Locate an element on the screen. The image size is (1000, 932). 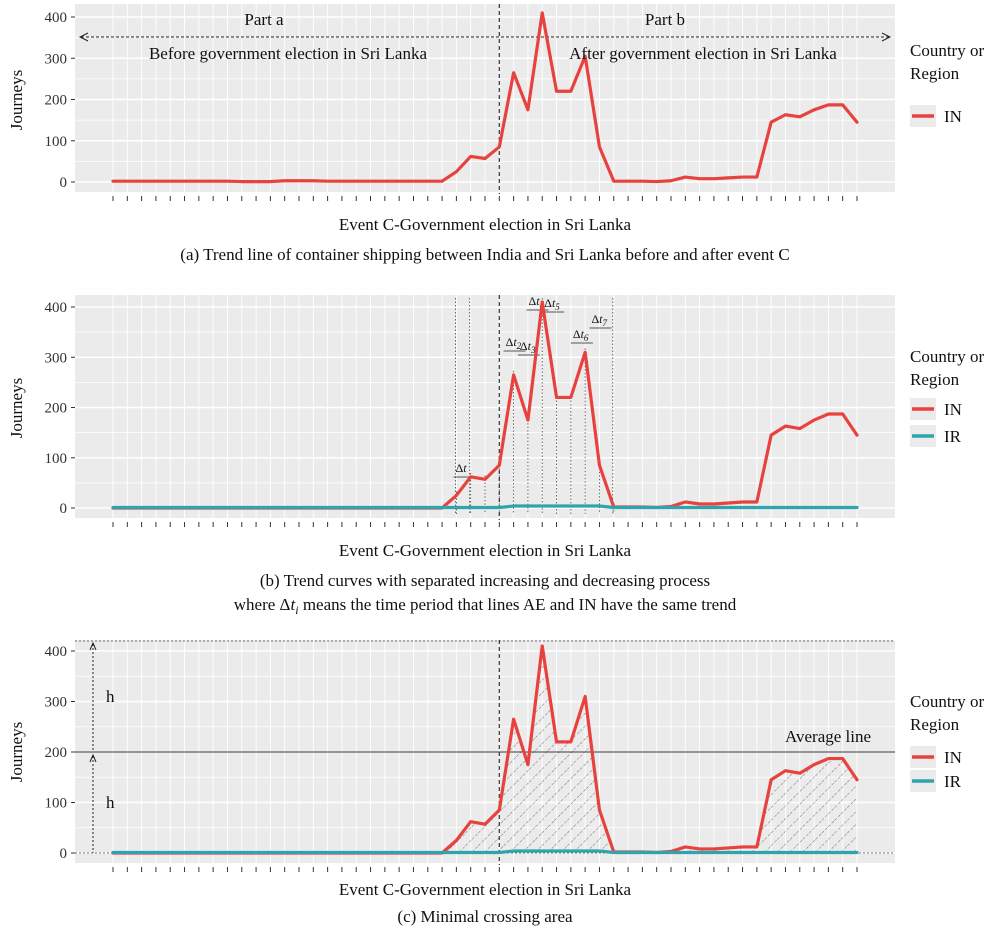
delta-t-label: Δt is located at coordinates (462, 468).